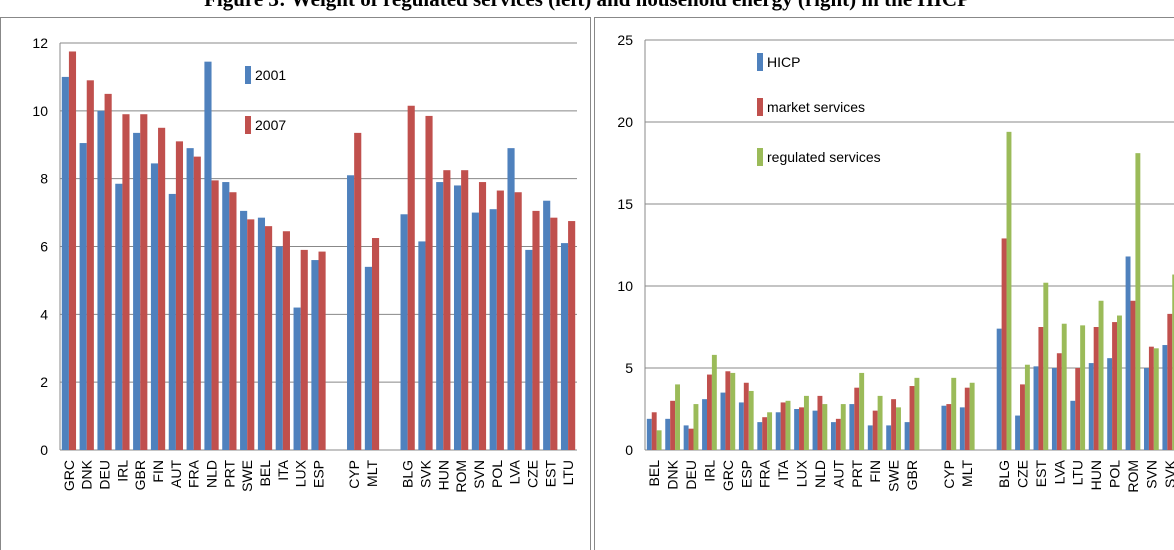 The width and height of the screenshot is (1174, 550). What do you see at coordinates (140, 475) in the screenshot?
I see `x-tick-label: GBR` at bounding box center [140, 475].